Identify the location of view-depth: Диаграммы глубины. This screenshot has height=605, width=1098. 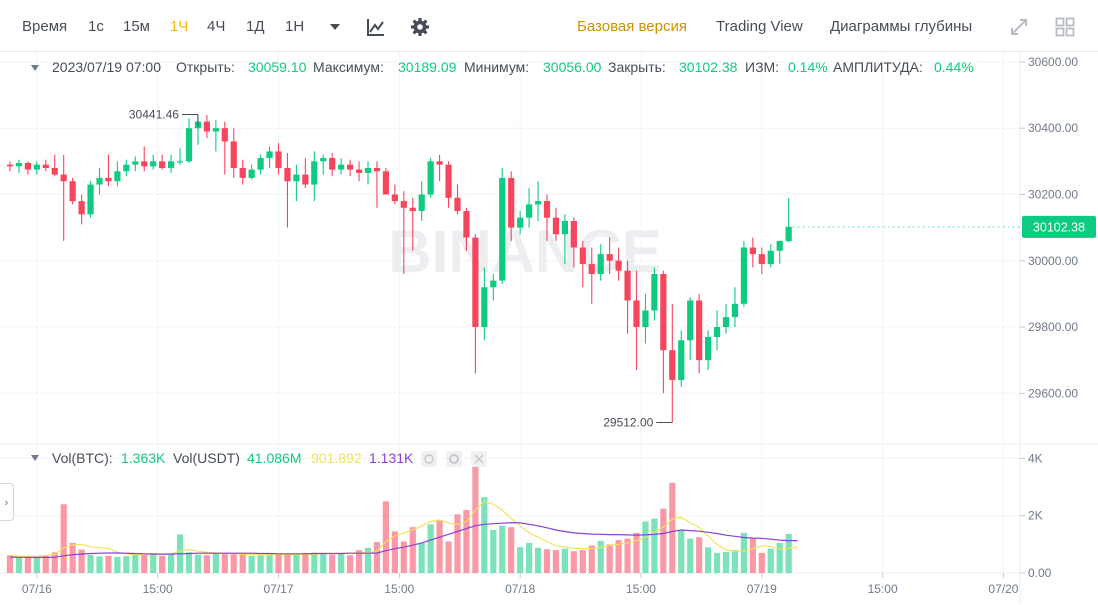
(901, 26).